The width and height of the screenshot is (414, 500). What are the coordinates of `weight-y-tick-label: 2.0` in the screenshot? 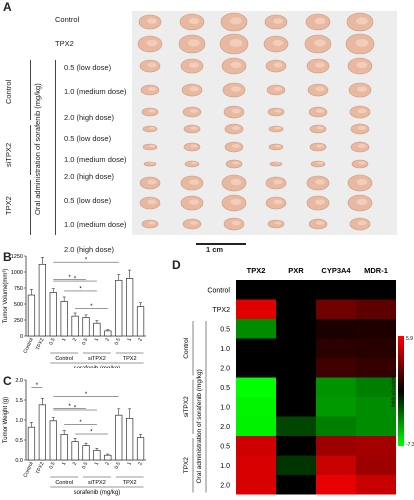 It's located at (19, 381).